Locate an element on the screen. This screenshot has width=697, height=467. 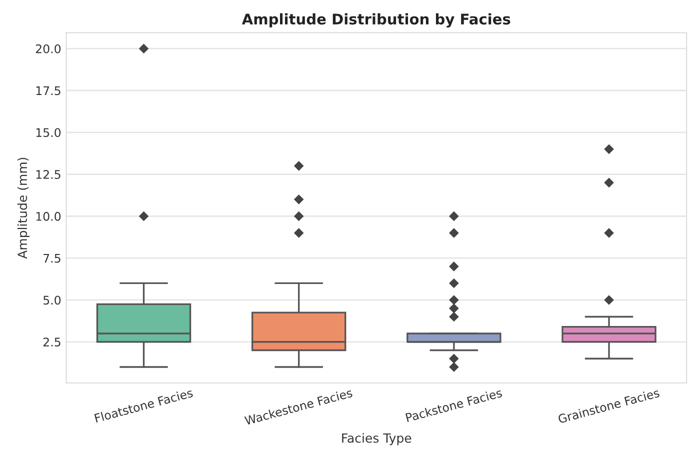
y-tick-label: 7.5 is located at coordinates (52, 258).